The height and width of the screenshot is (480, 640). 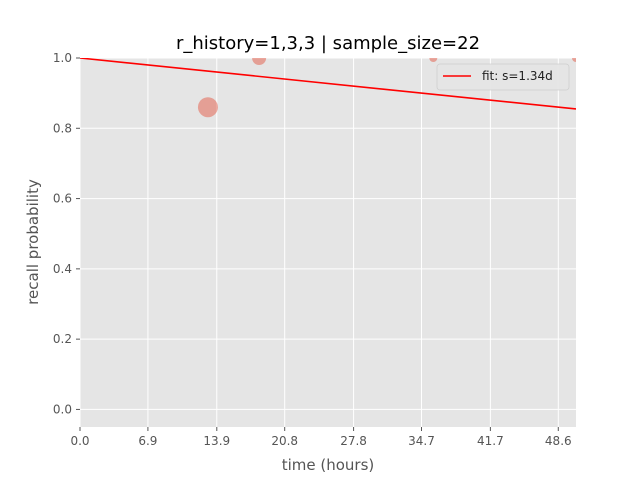 What do you see at coordinates (328, 43) in the screenshot?
I see `chart-title: r_history=1,3,3 | sample_size=22` at bounding box center [328, 43].